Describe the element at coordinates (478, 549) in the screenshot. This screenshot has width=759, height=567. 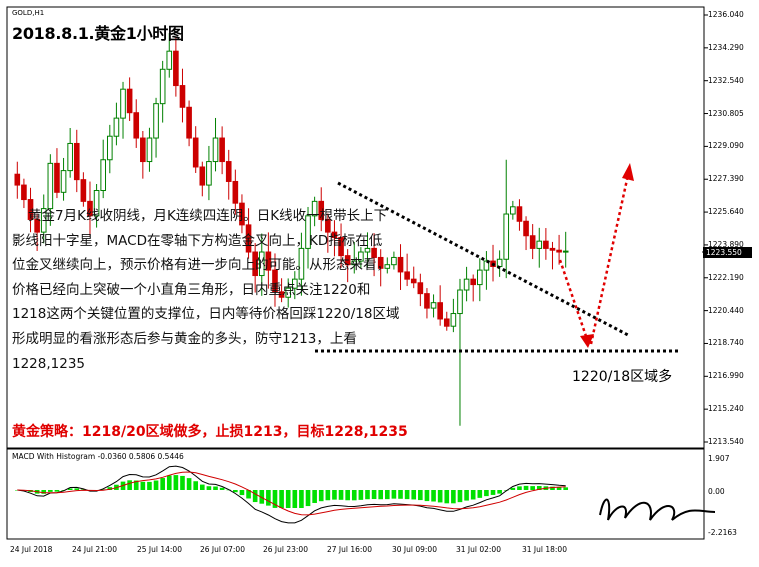
I see `time-tick-label: 31 Jul 02:00` at that location.